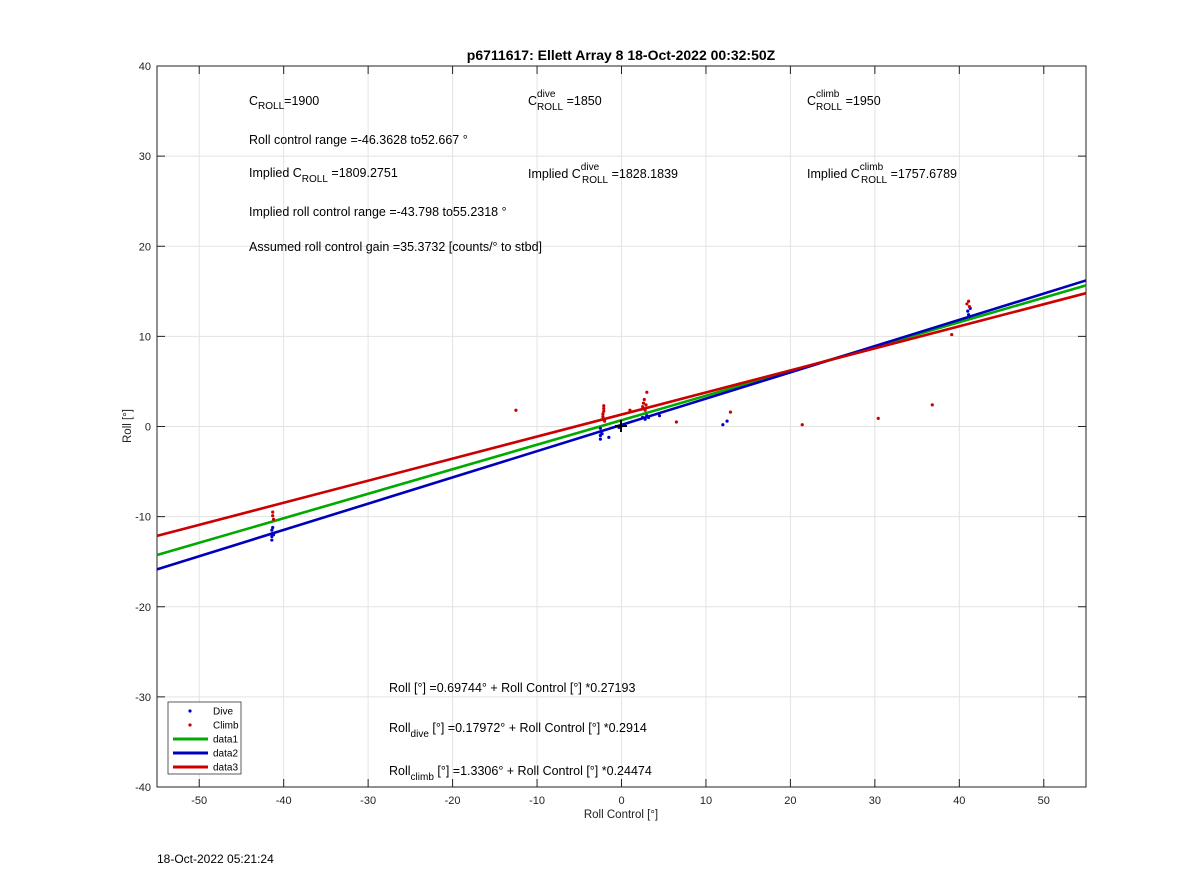  What do you see at coordinates (145, 157) in the screenshot?
I see `y-tick-label: 30` at bounding box center [145, 157].